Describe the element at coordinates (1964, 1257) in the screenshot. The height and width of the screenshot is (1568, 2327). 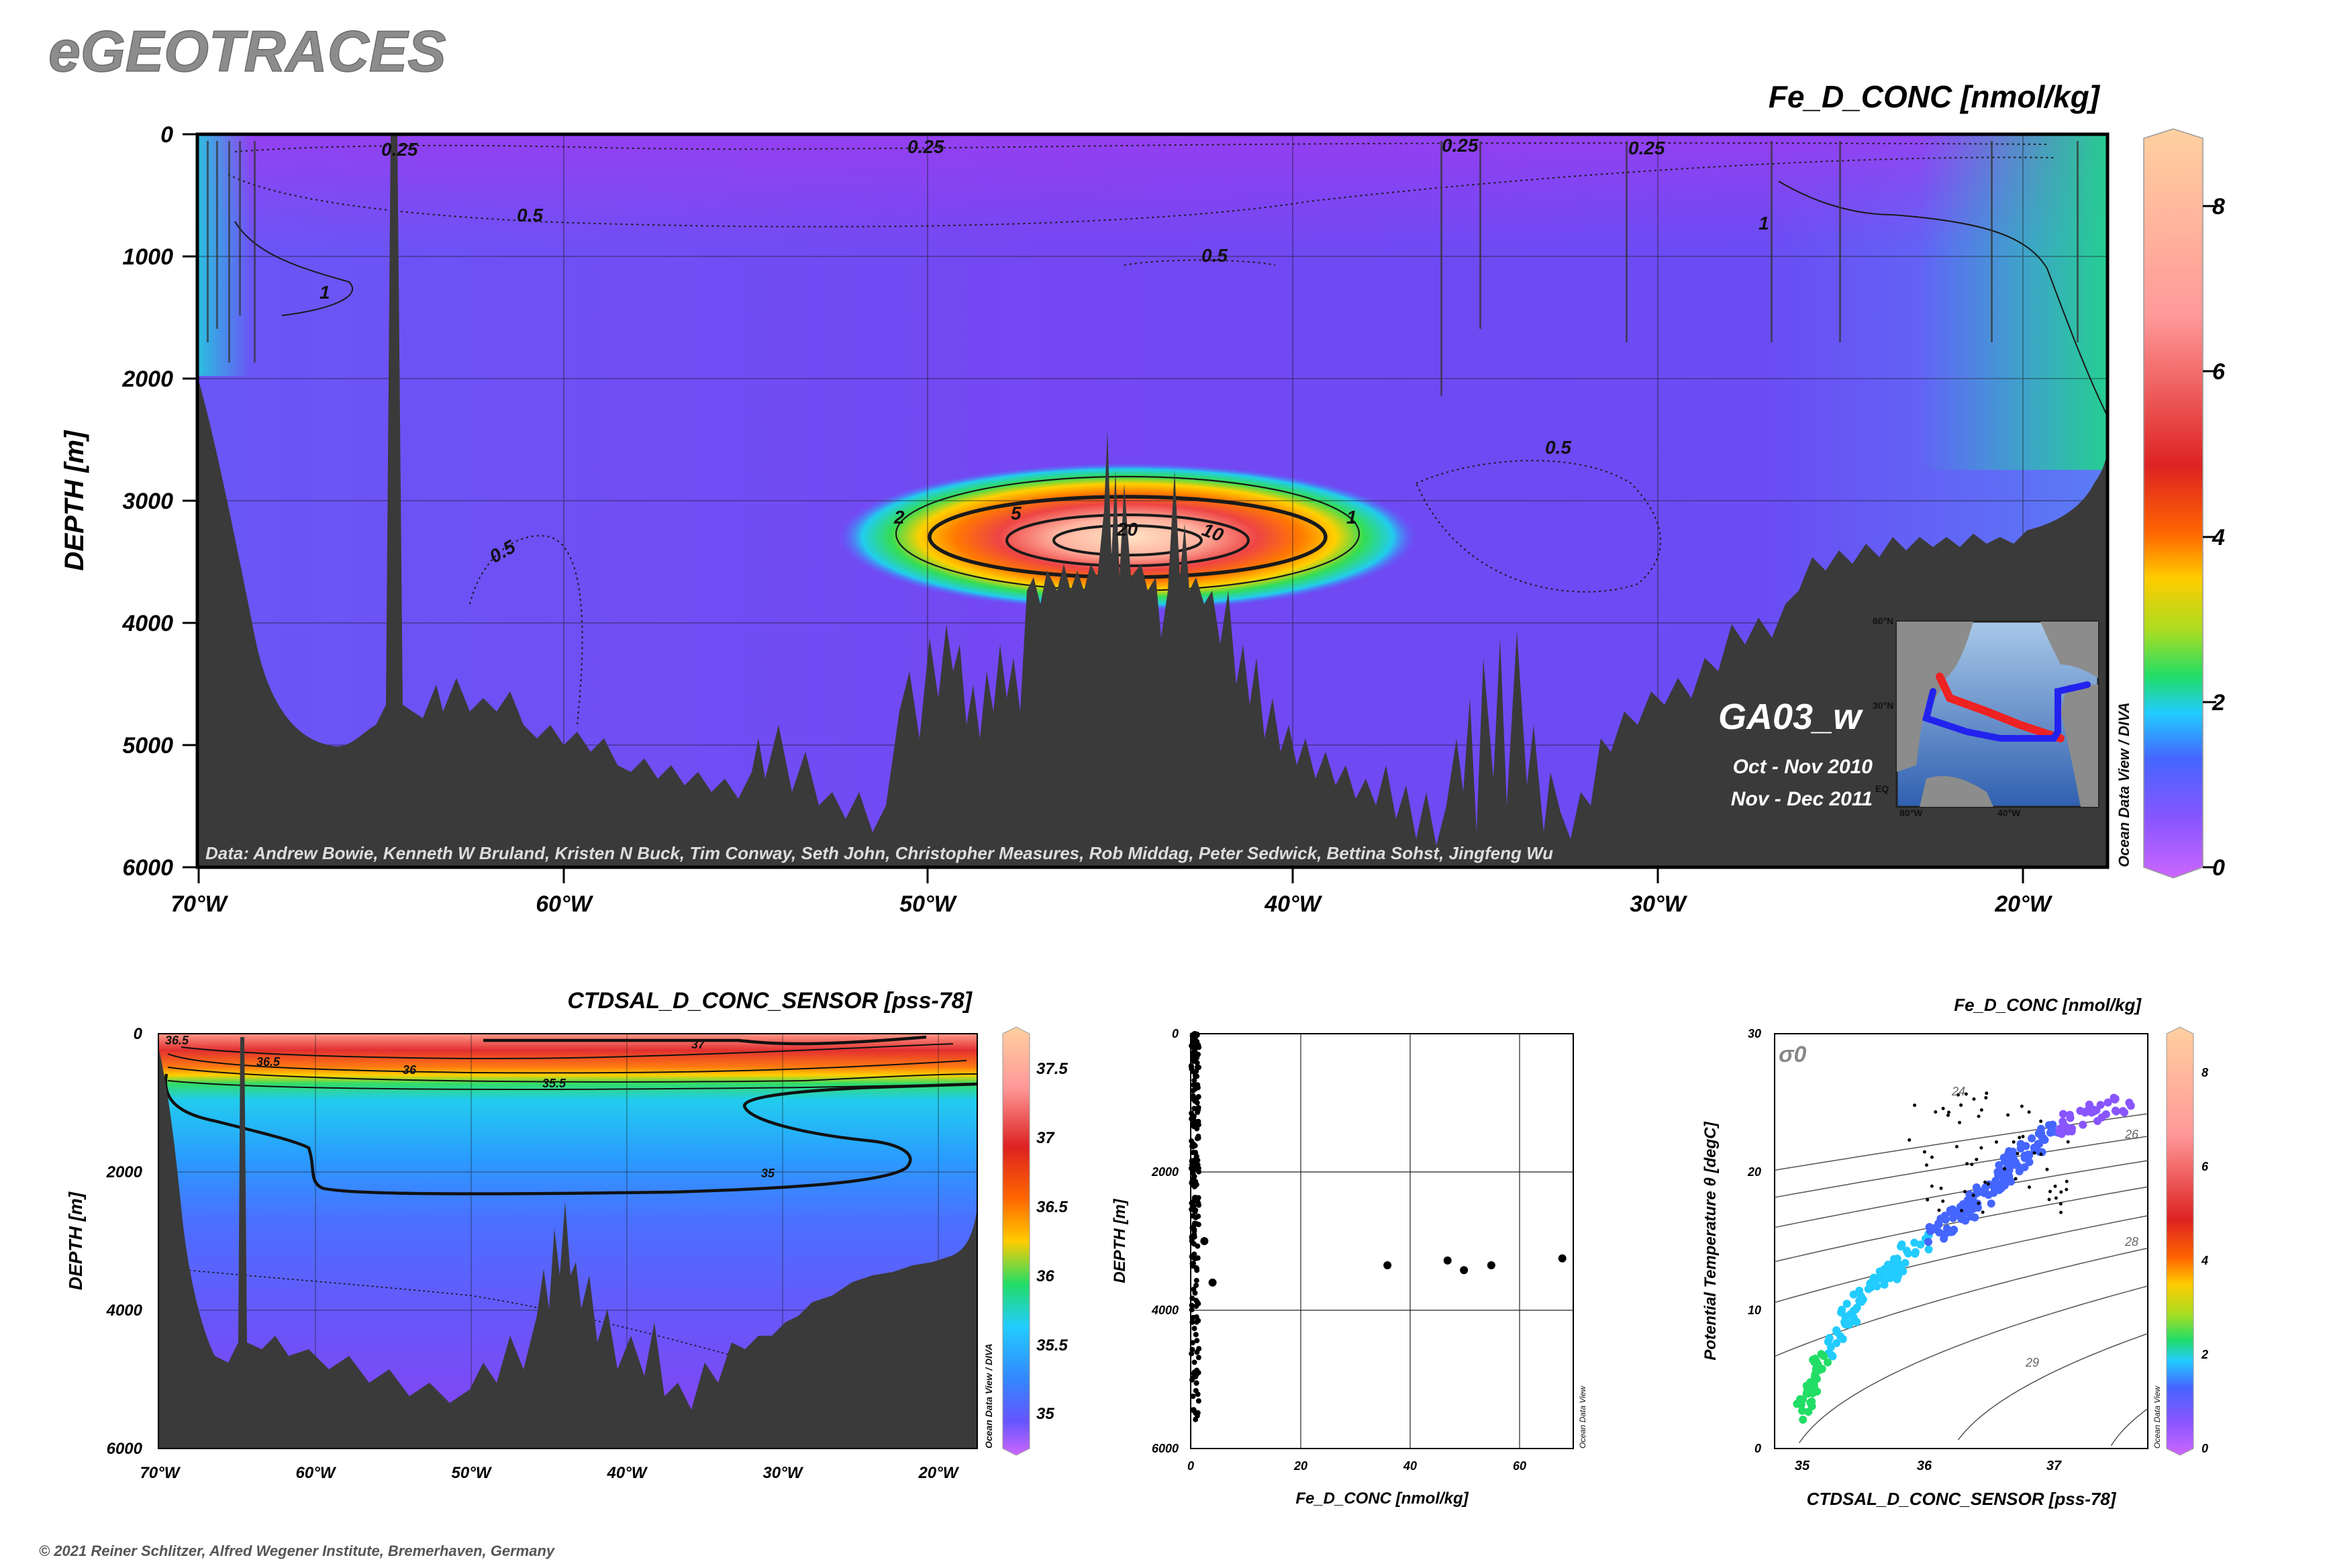
I see `ts-points-group` at that location.